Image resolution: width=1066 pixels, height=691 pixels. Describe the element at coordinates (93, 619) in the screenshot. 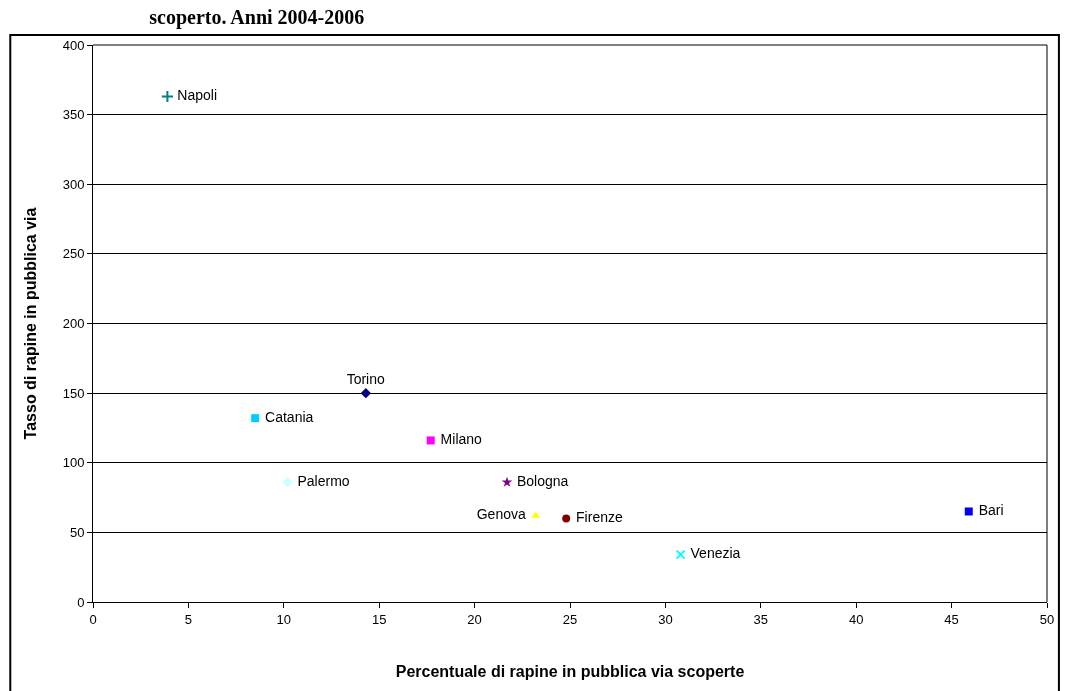

I see `x-tick-label: 0` at that location.